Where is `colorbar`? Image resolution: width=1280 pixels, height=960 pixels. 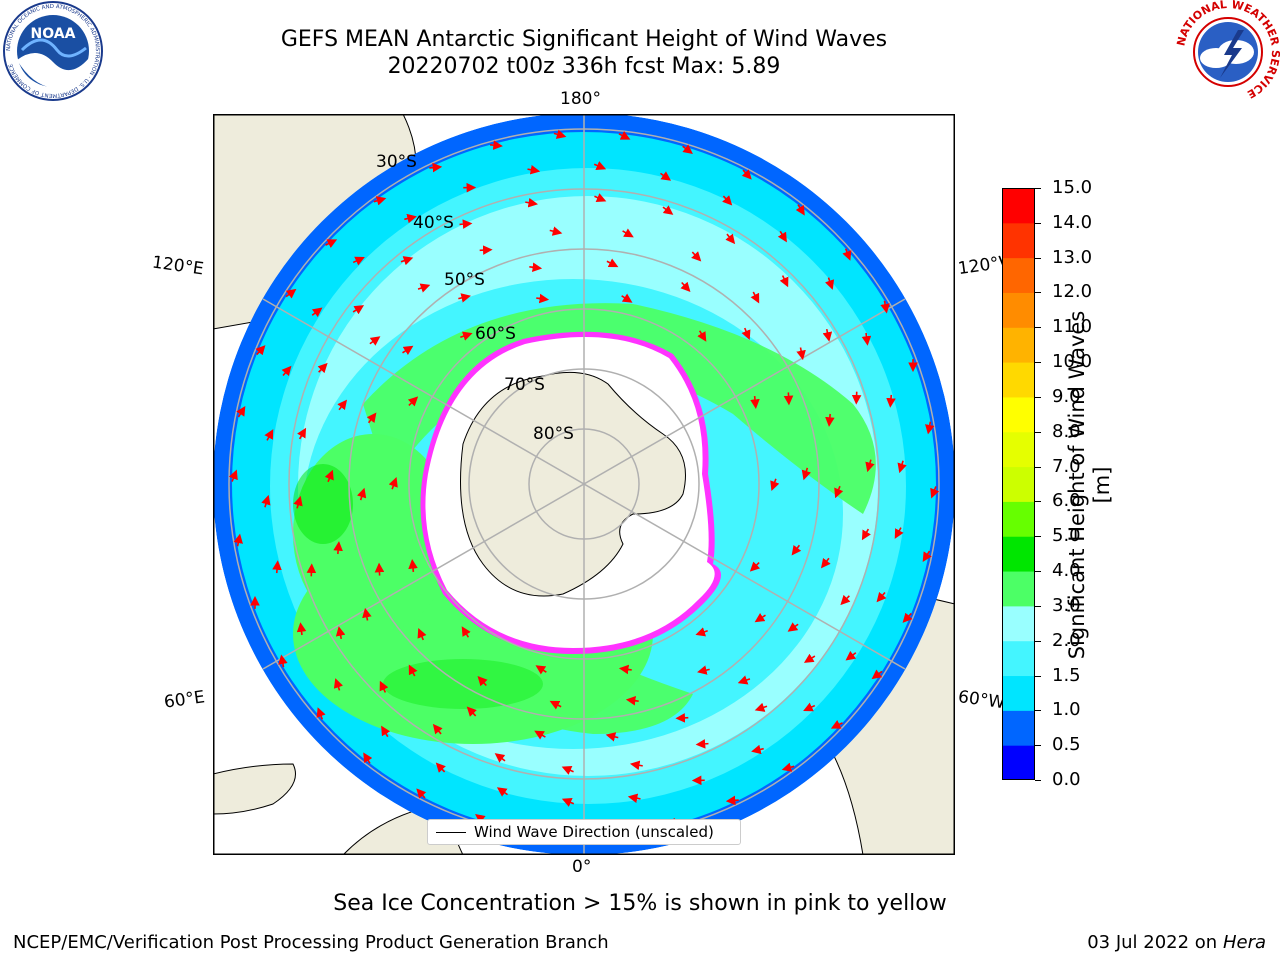 colorbar is located at coordinates (1018, 484).